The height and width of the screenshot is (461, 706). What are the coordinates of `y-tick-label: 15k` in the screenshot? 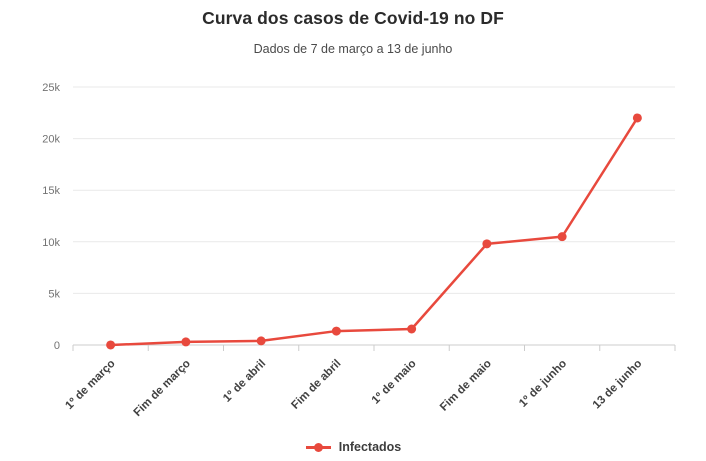 It's located at (51, 191).